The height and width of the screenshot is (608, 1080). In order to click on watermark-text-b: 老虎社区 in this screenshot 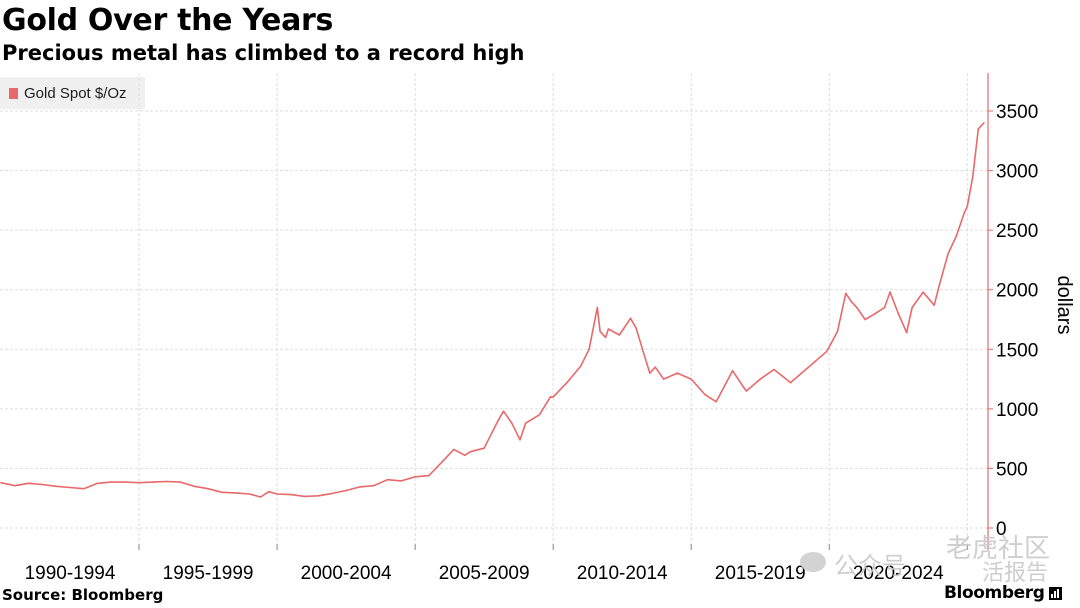, I will do `click(998, 549)`.